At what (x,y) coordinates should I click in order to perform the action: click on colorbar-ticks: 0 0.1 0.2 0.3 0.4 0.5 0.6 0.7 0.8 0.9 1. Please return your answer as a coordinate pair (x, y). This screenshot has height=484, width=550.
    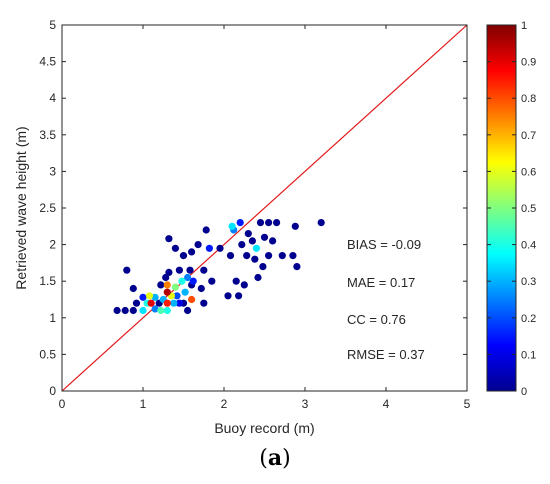
    Looking at the image, I should click on (511, 209).